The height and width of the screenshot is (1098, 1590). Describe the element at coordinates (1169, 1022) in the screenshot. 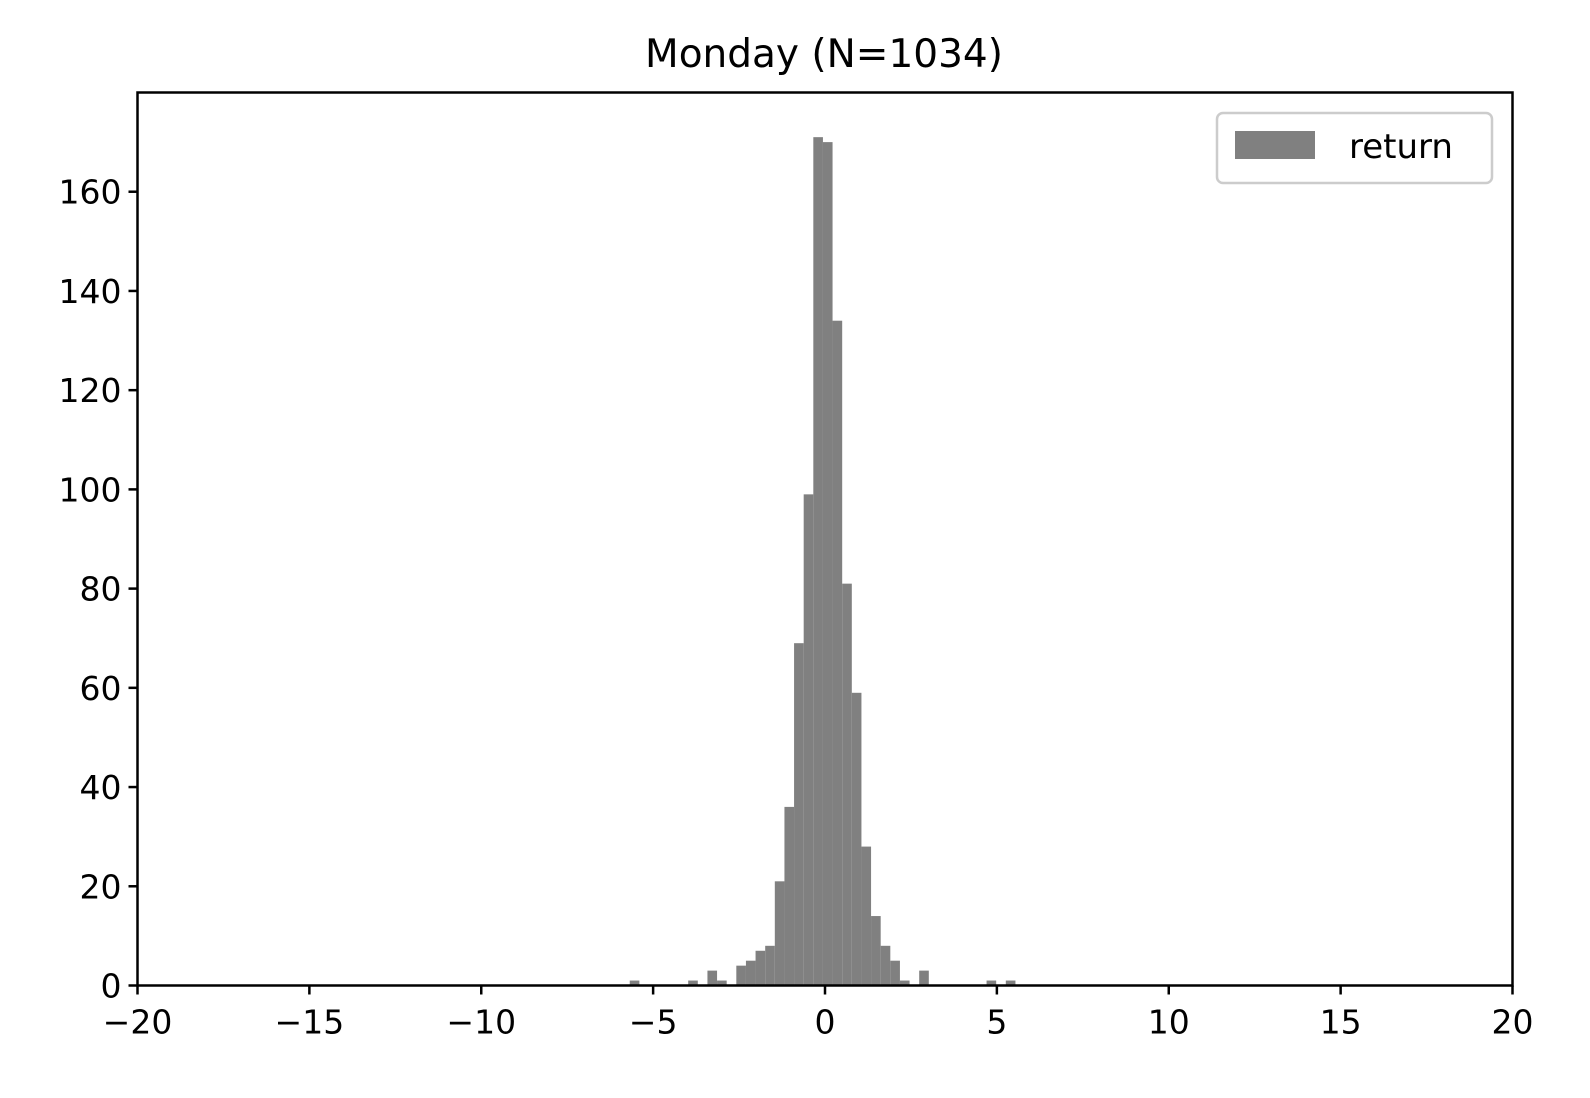

I see `x-tick-label: 10` at that location.